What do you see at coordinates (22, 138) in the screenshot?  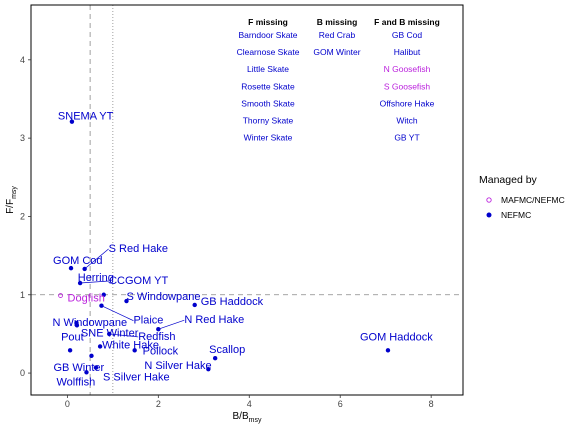 I see `y-tick-label: 3` at bounding box center [22, 138].